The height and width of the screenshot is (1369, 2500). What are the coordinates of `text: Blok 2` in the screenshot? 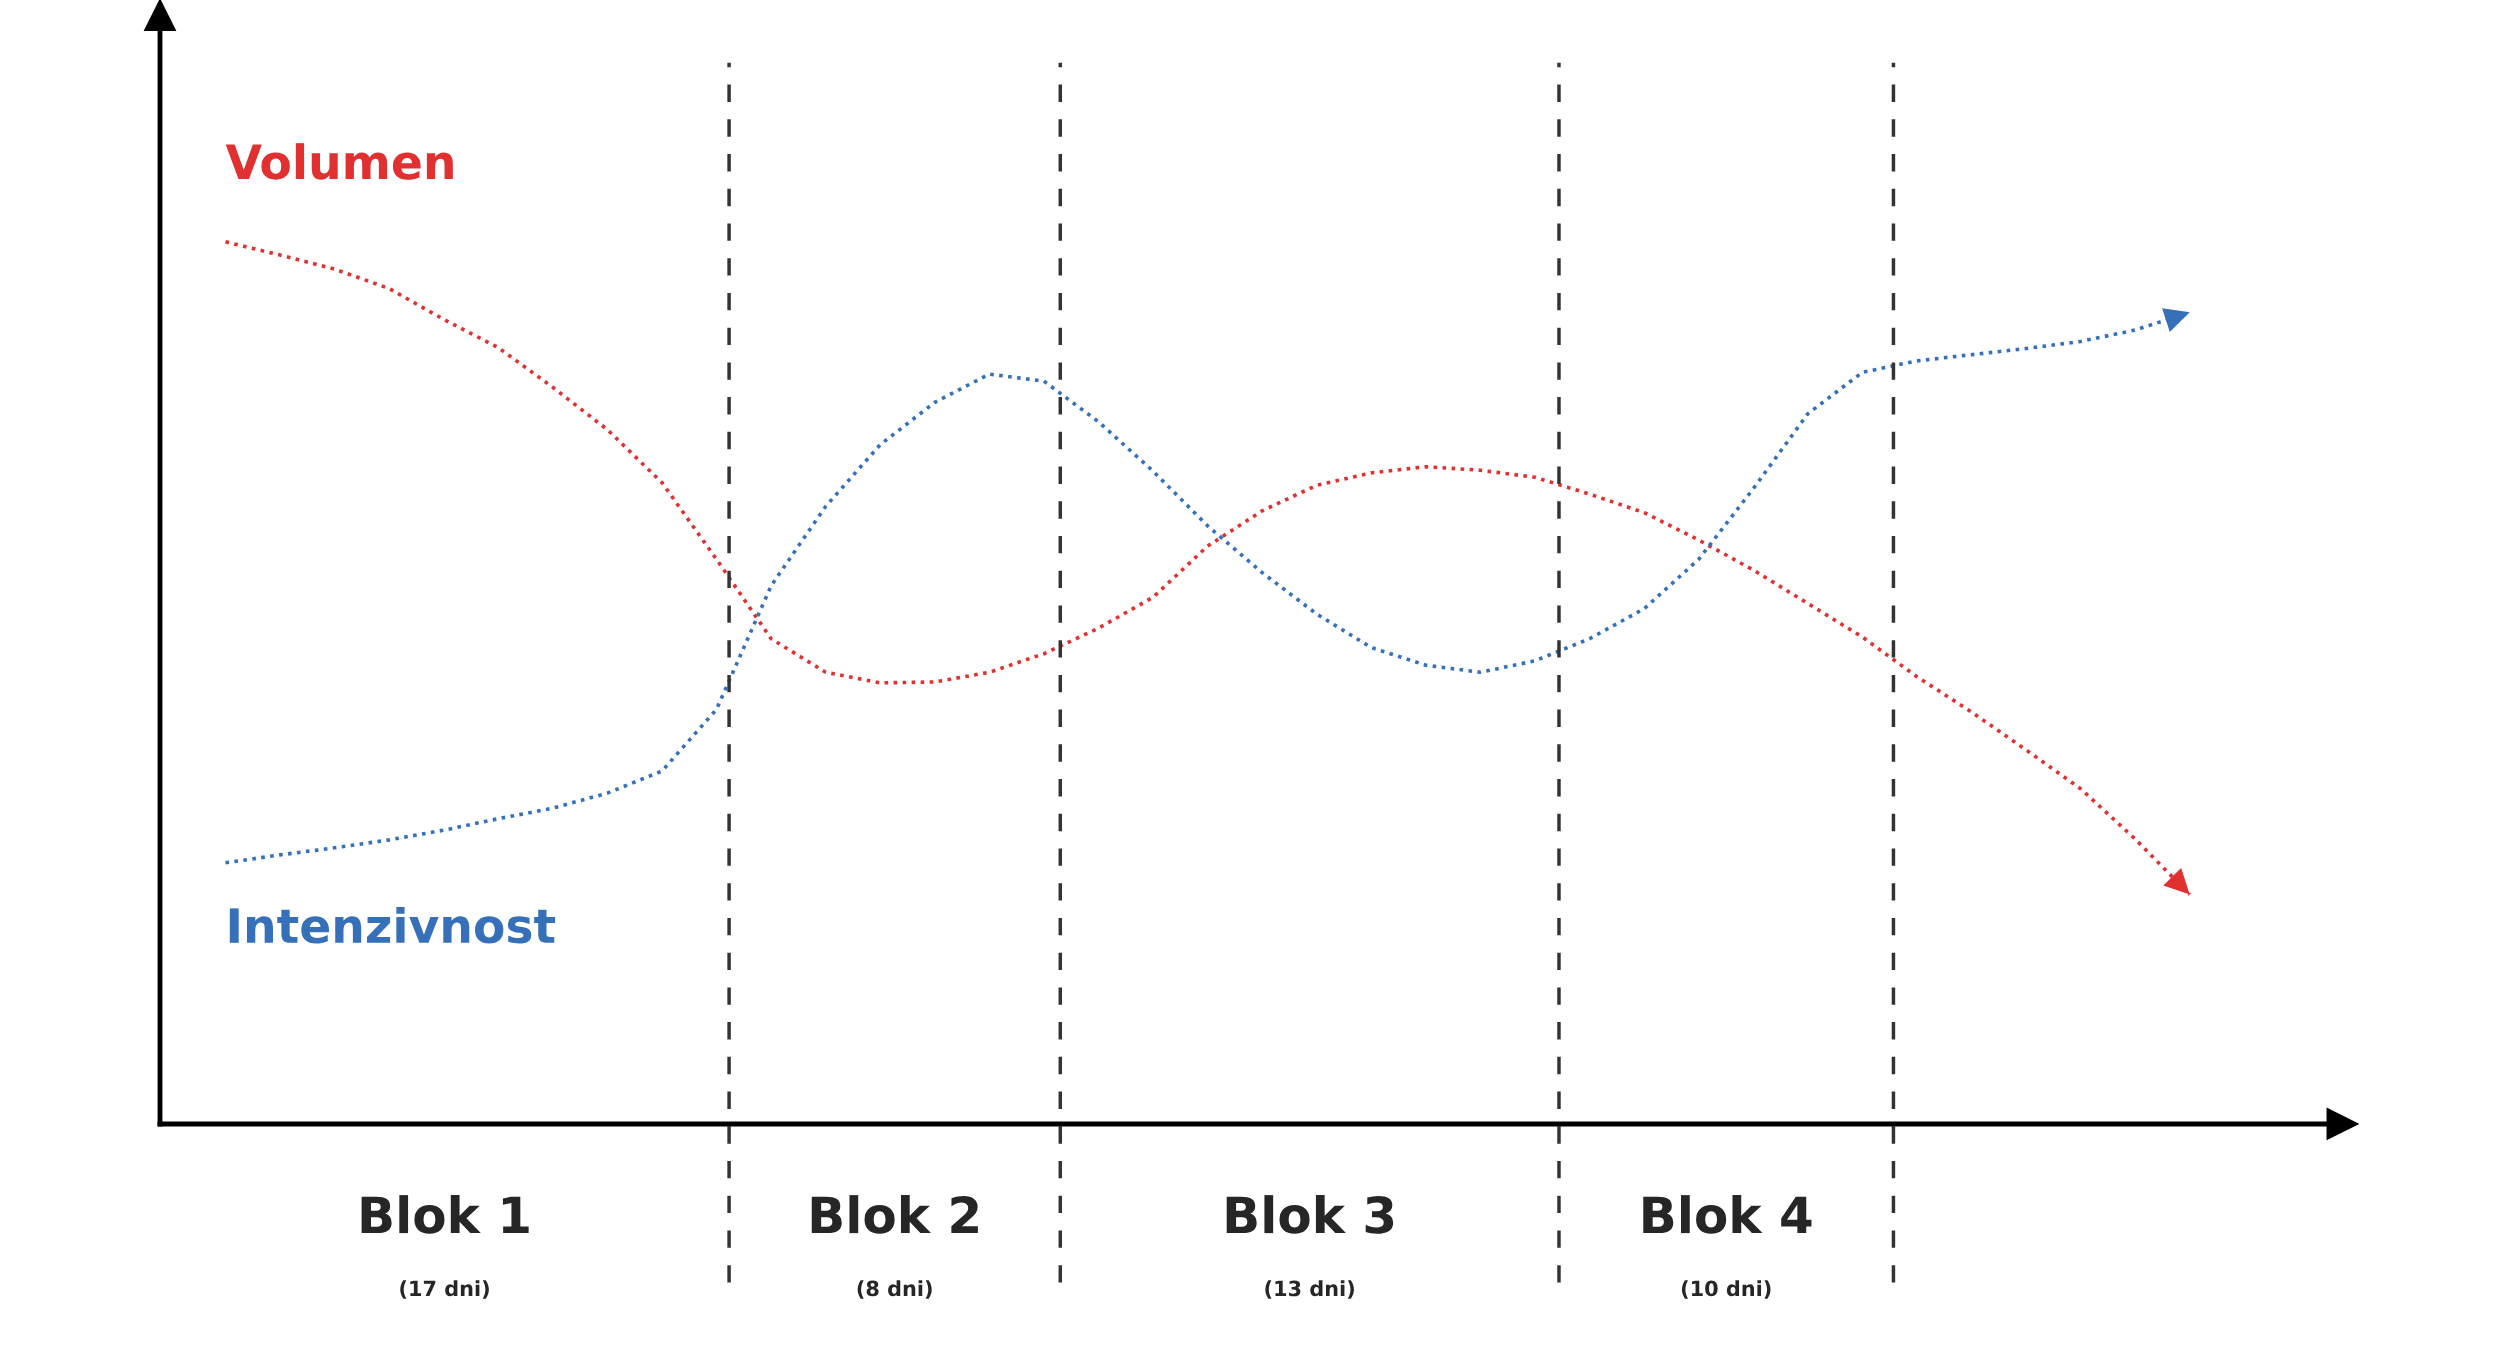 It's located at (894, 1214).